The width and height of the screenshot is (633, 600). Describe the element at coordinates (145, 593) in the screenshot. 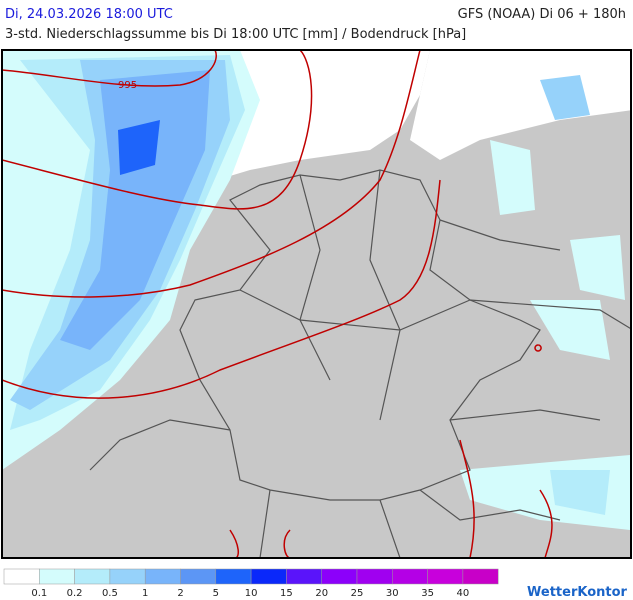

I see `legend-label: 1` at that location.